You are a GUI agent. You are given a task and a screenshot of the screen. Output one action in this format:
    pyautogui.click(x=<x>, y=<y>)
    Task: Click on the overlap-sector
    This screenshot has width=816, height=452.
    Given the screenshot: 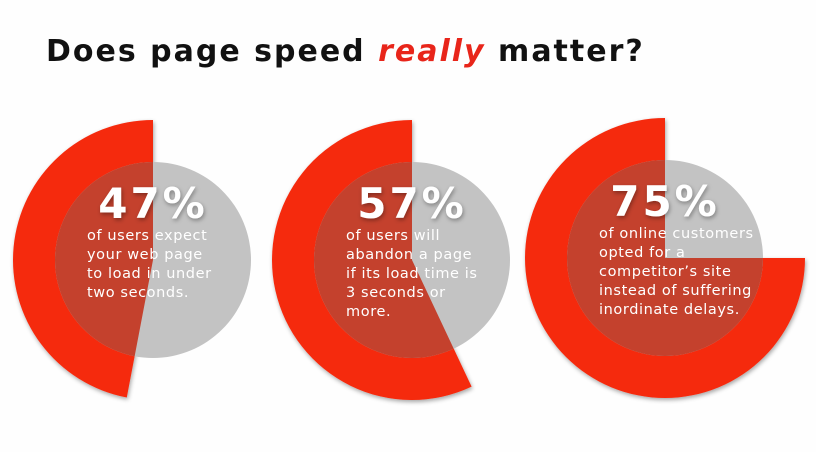 What is the action you would take?
    pyautogui.click(x=104, y=260)
    